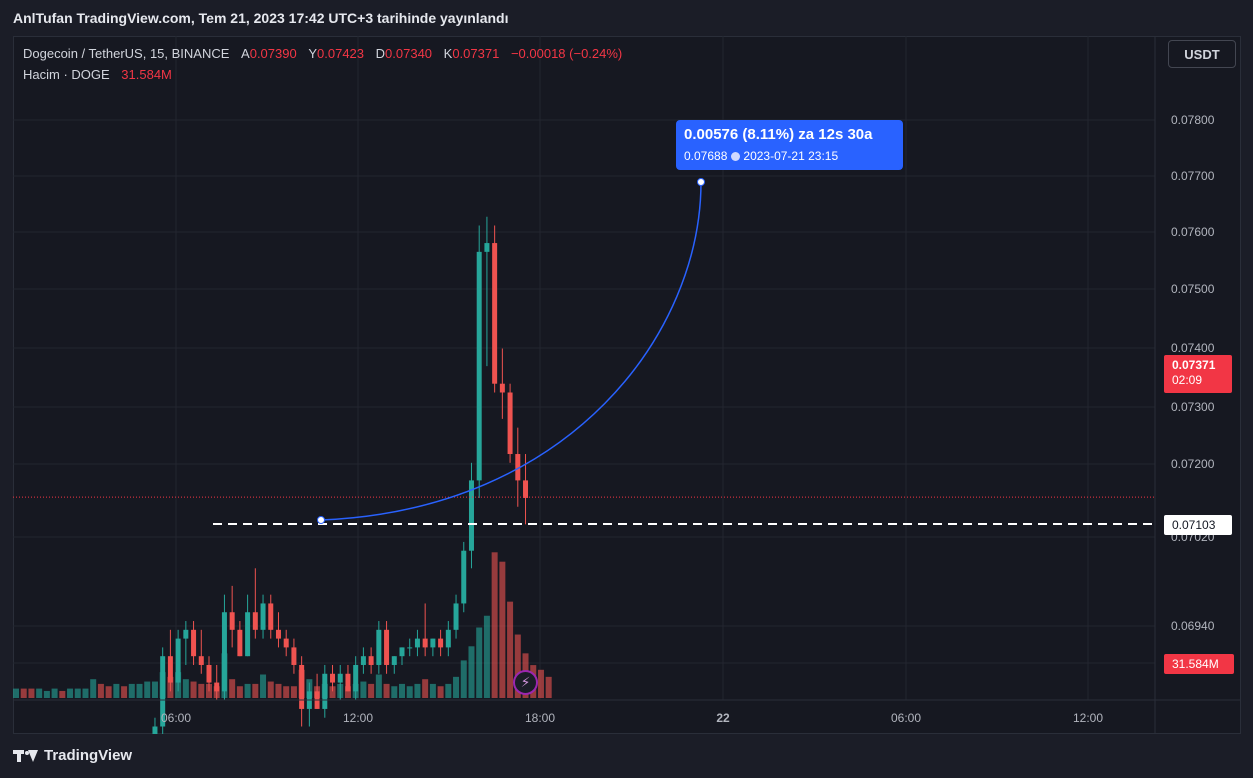 The height and width of the screenshot is (778, 1253). Describe the element at coordinates (1193, 232) in the screenshot. I see `price-tick-label: 0.07600` at that location.